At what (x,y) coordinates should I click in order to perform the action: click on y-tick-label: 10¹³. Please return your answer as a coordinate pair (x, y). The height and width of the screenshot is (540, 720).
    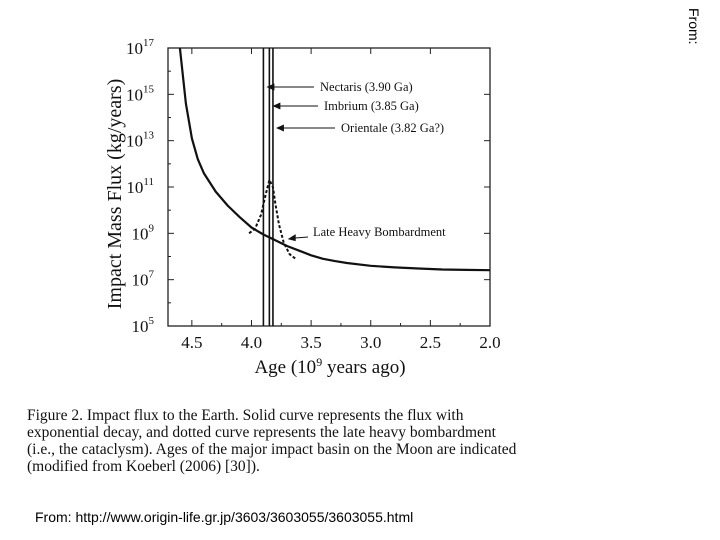
    Looking at the image, I should click on (140, 140).